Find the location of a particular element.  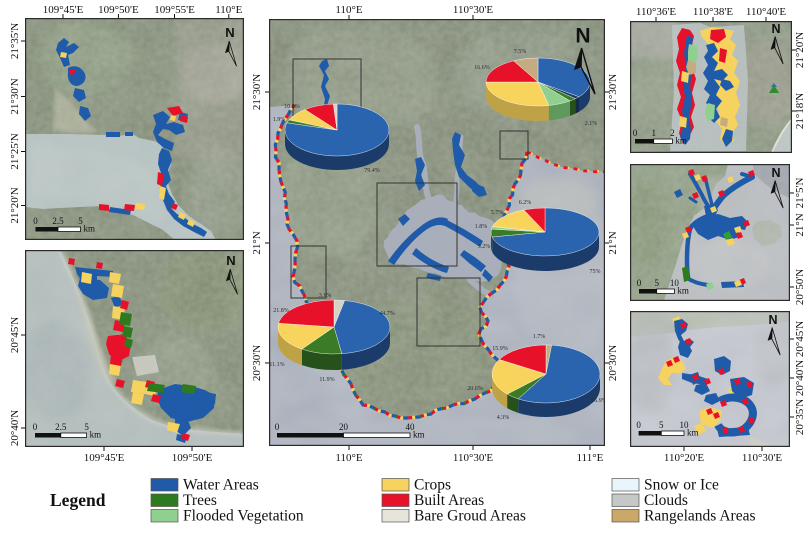

svg-text: 11.1% is located at coordinates (276, 365).